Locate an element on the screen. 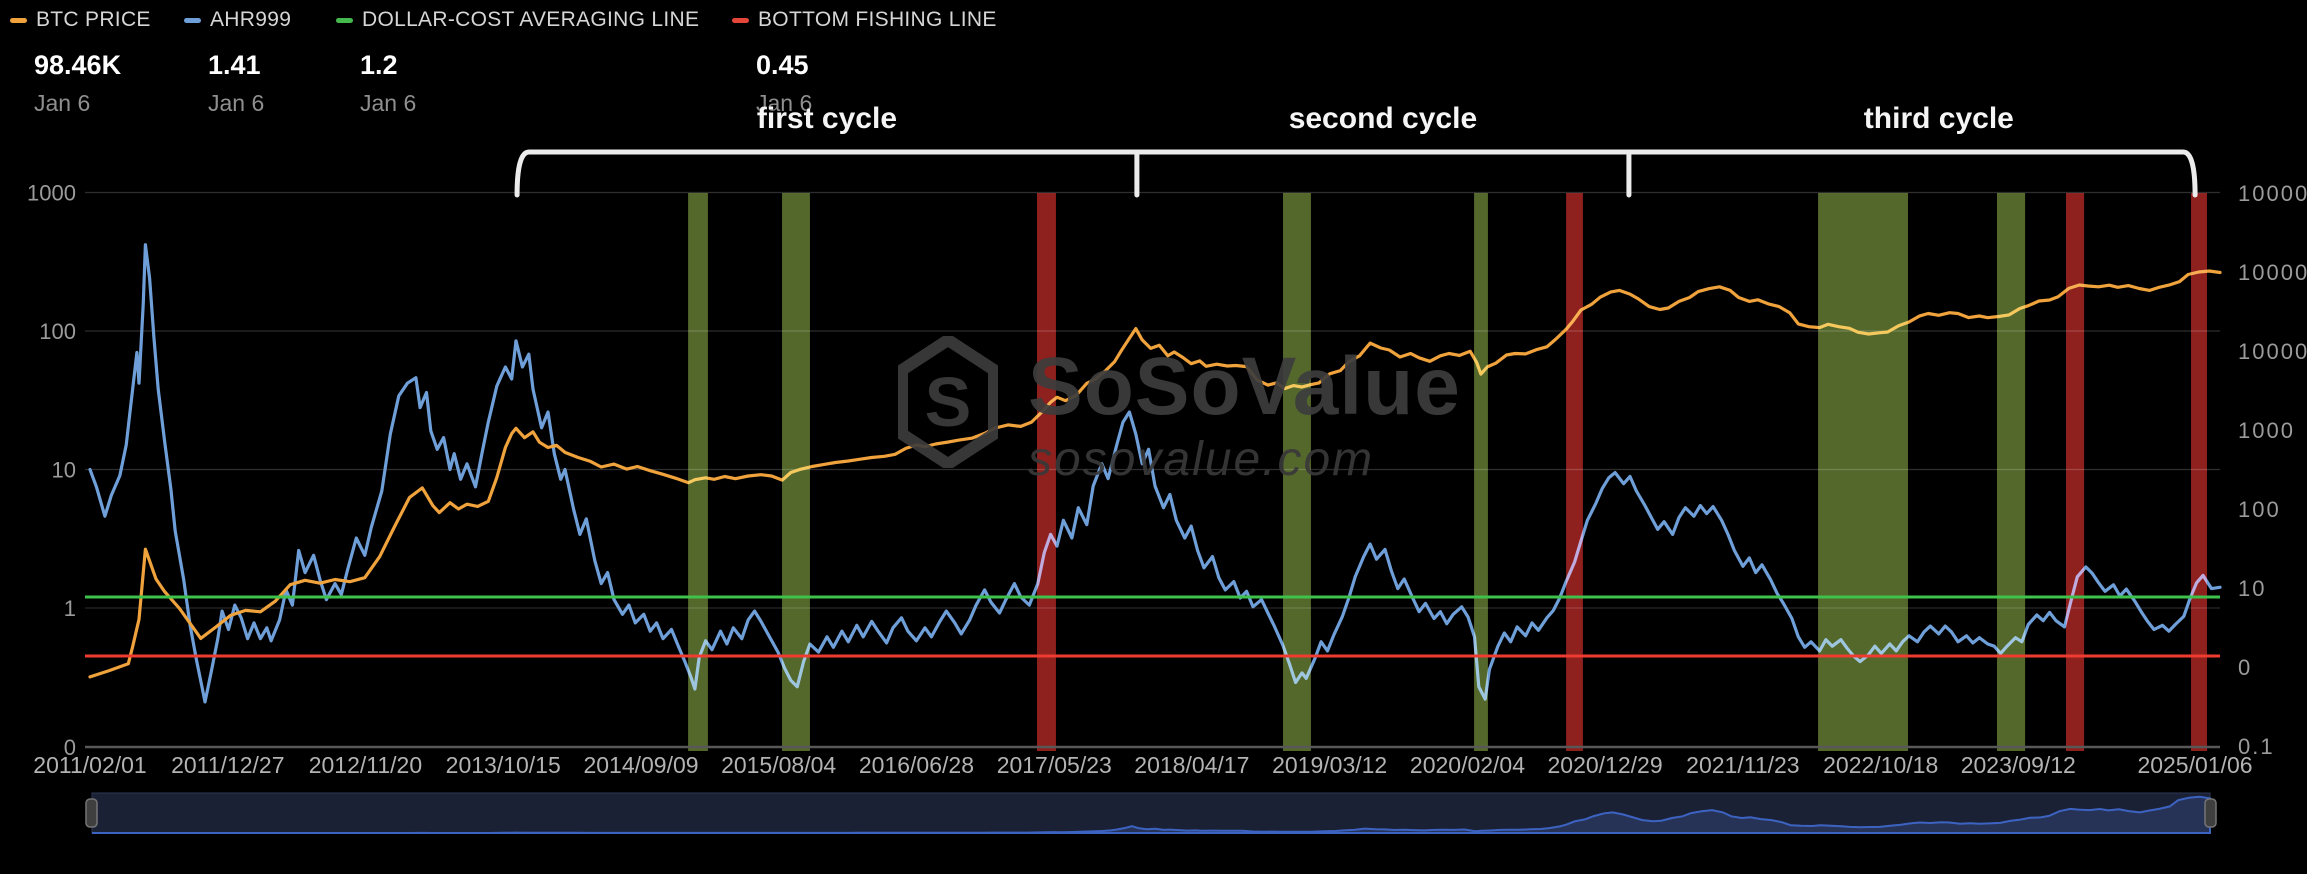  y-axis-label-right: 10 is located at coordinates (2252, 588).